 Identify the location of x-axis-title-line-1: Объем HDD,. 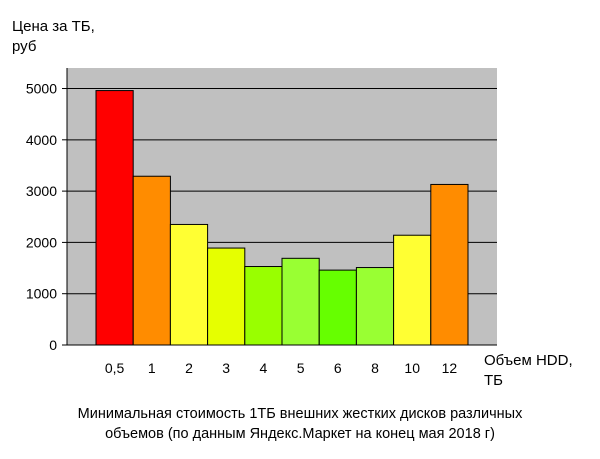
(528, 360).